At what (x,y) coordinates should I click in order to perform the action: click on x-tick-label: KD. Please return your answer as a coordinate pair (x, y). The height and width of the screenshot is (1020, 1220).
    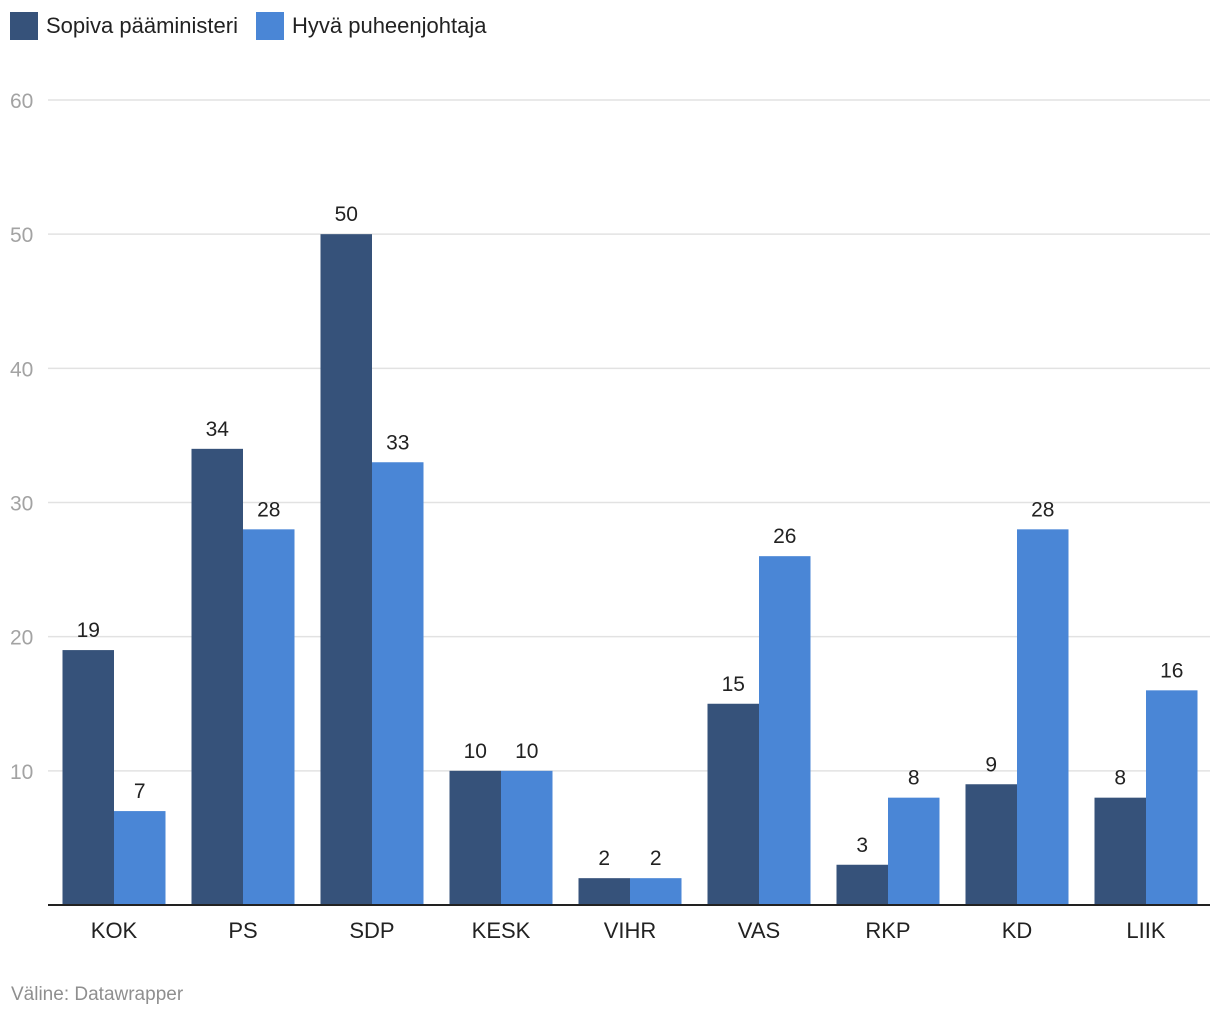
    Looking at the image, I should click on (1017, 930).